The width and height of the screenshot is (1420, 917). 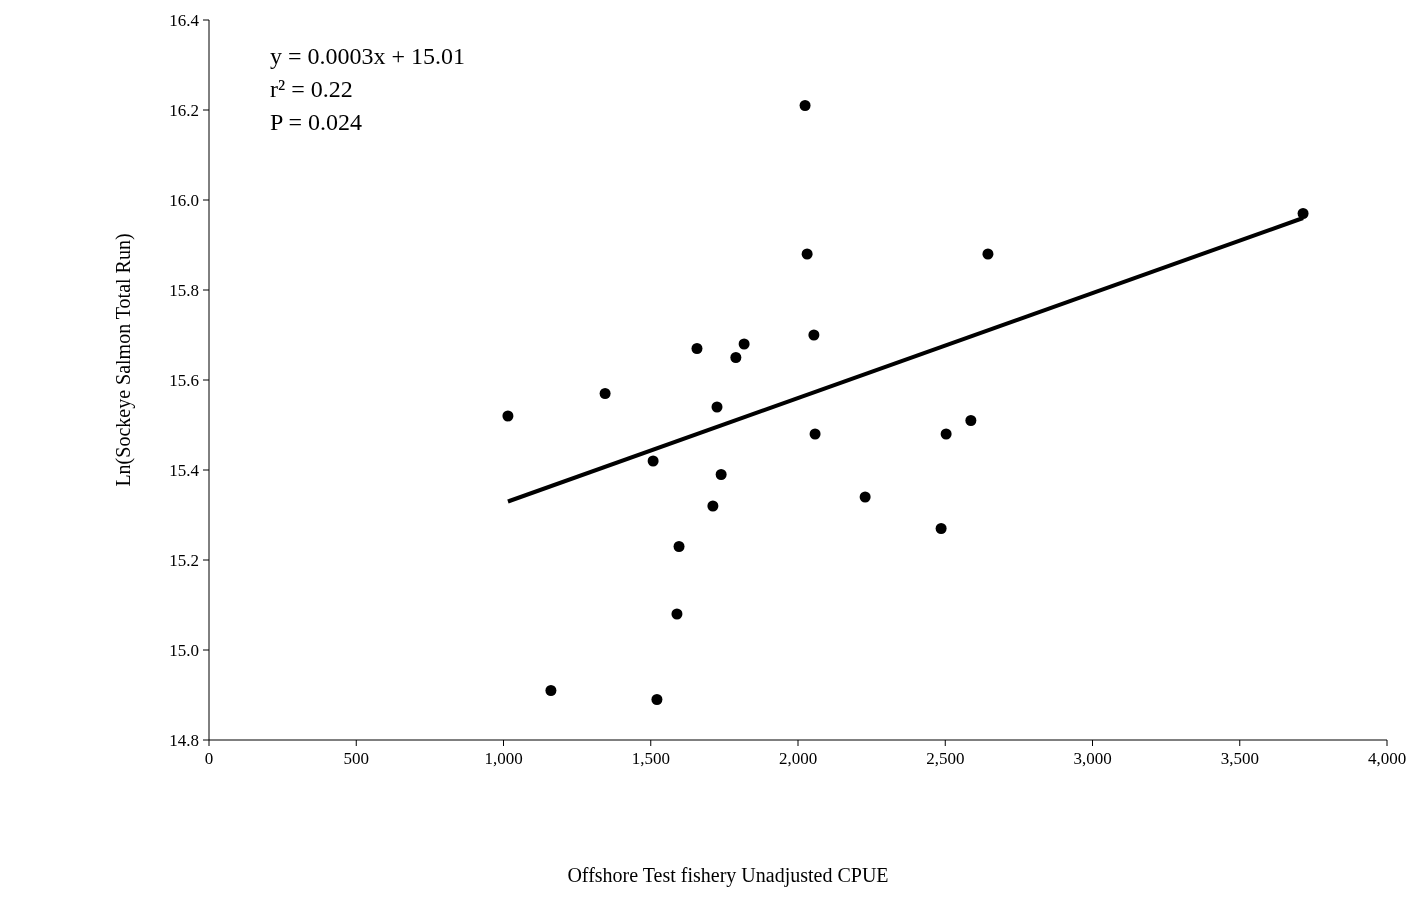 What do you see at coordinates (209, 758) in the screenshot?
I see `x-tick-label: 0` at bounding box center [209, 758].